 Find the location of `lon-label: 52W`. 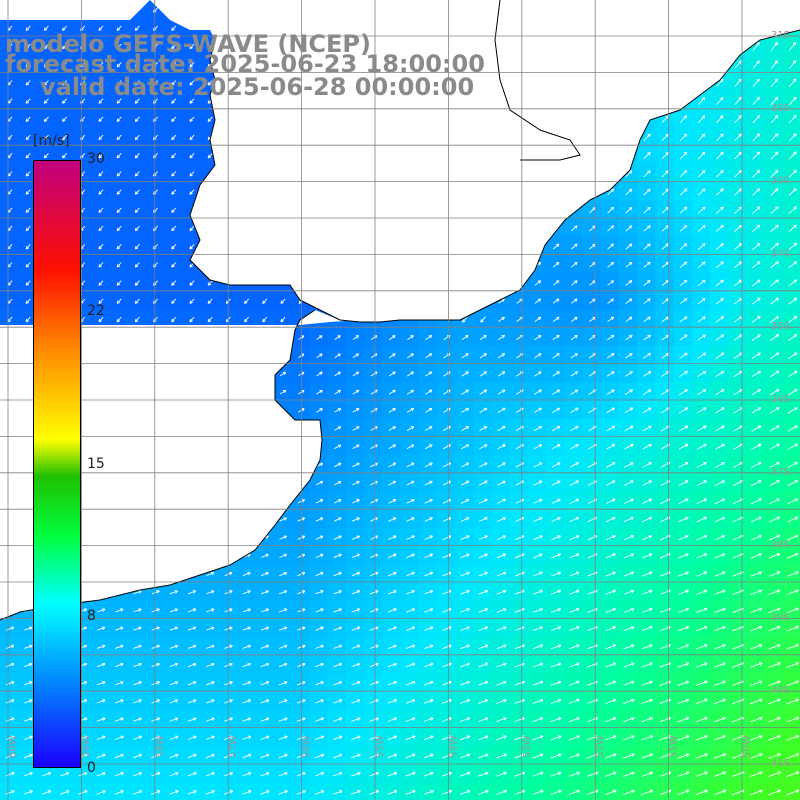

lon-label: 52W is located at coordinates (600, 746).